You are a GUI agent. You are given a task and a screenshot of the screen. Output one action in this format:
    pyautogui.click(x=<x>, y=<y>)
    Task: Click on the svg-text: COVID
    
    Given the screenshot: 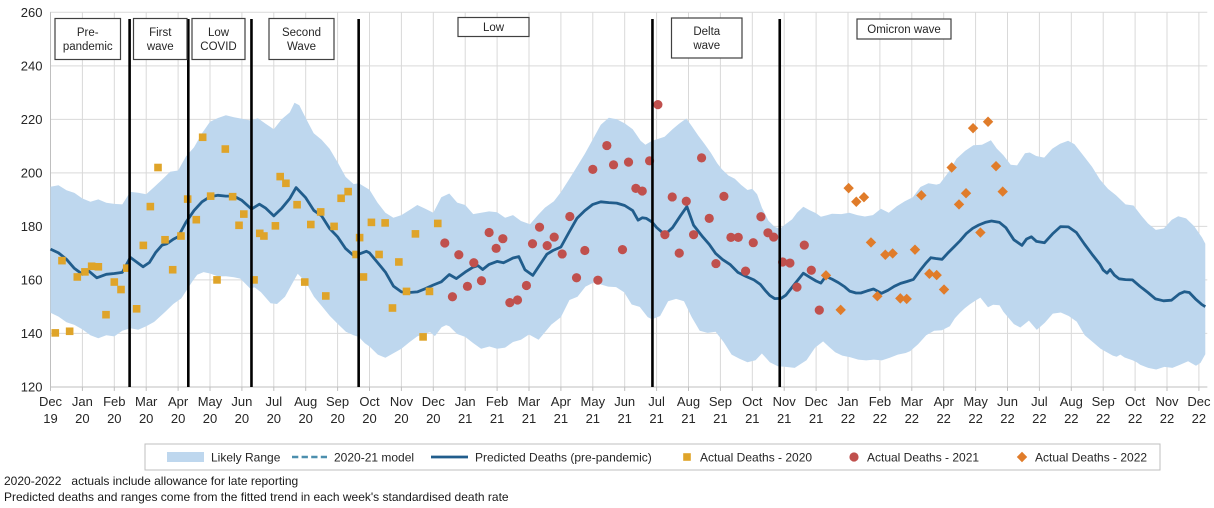 What is the action you would take?
    pyautogui.click(x=218, y=47)
    